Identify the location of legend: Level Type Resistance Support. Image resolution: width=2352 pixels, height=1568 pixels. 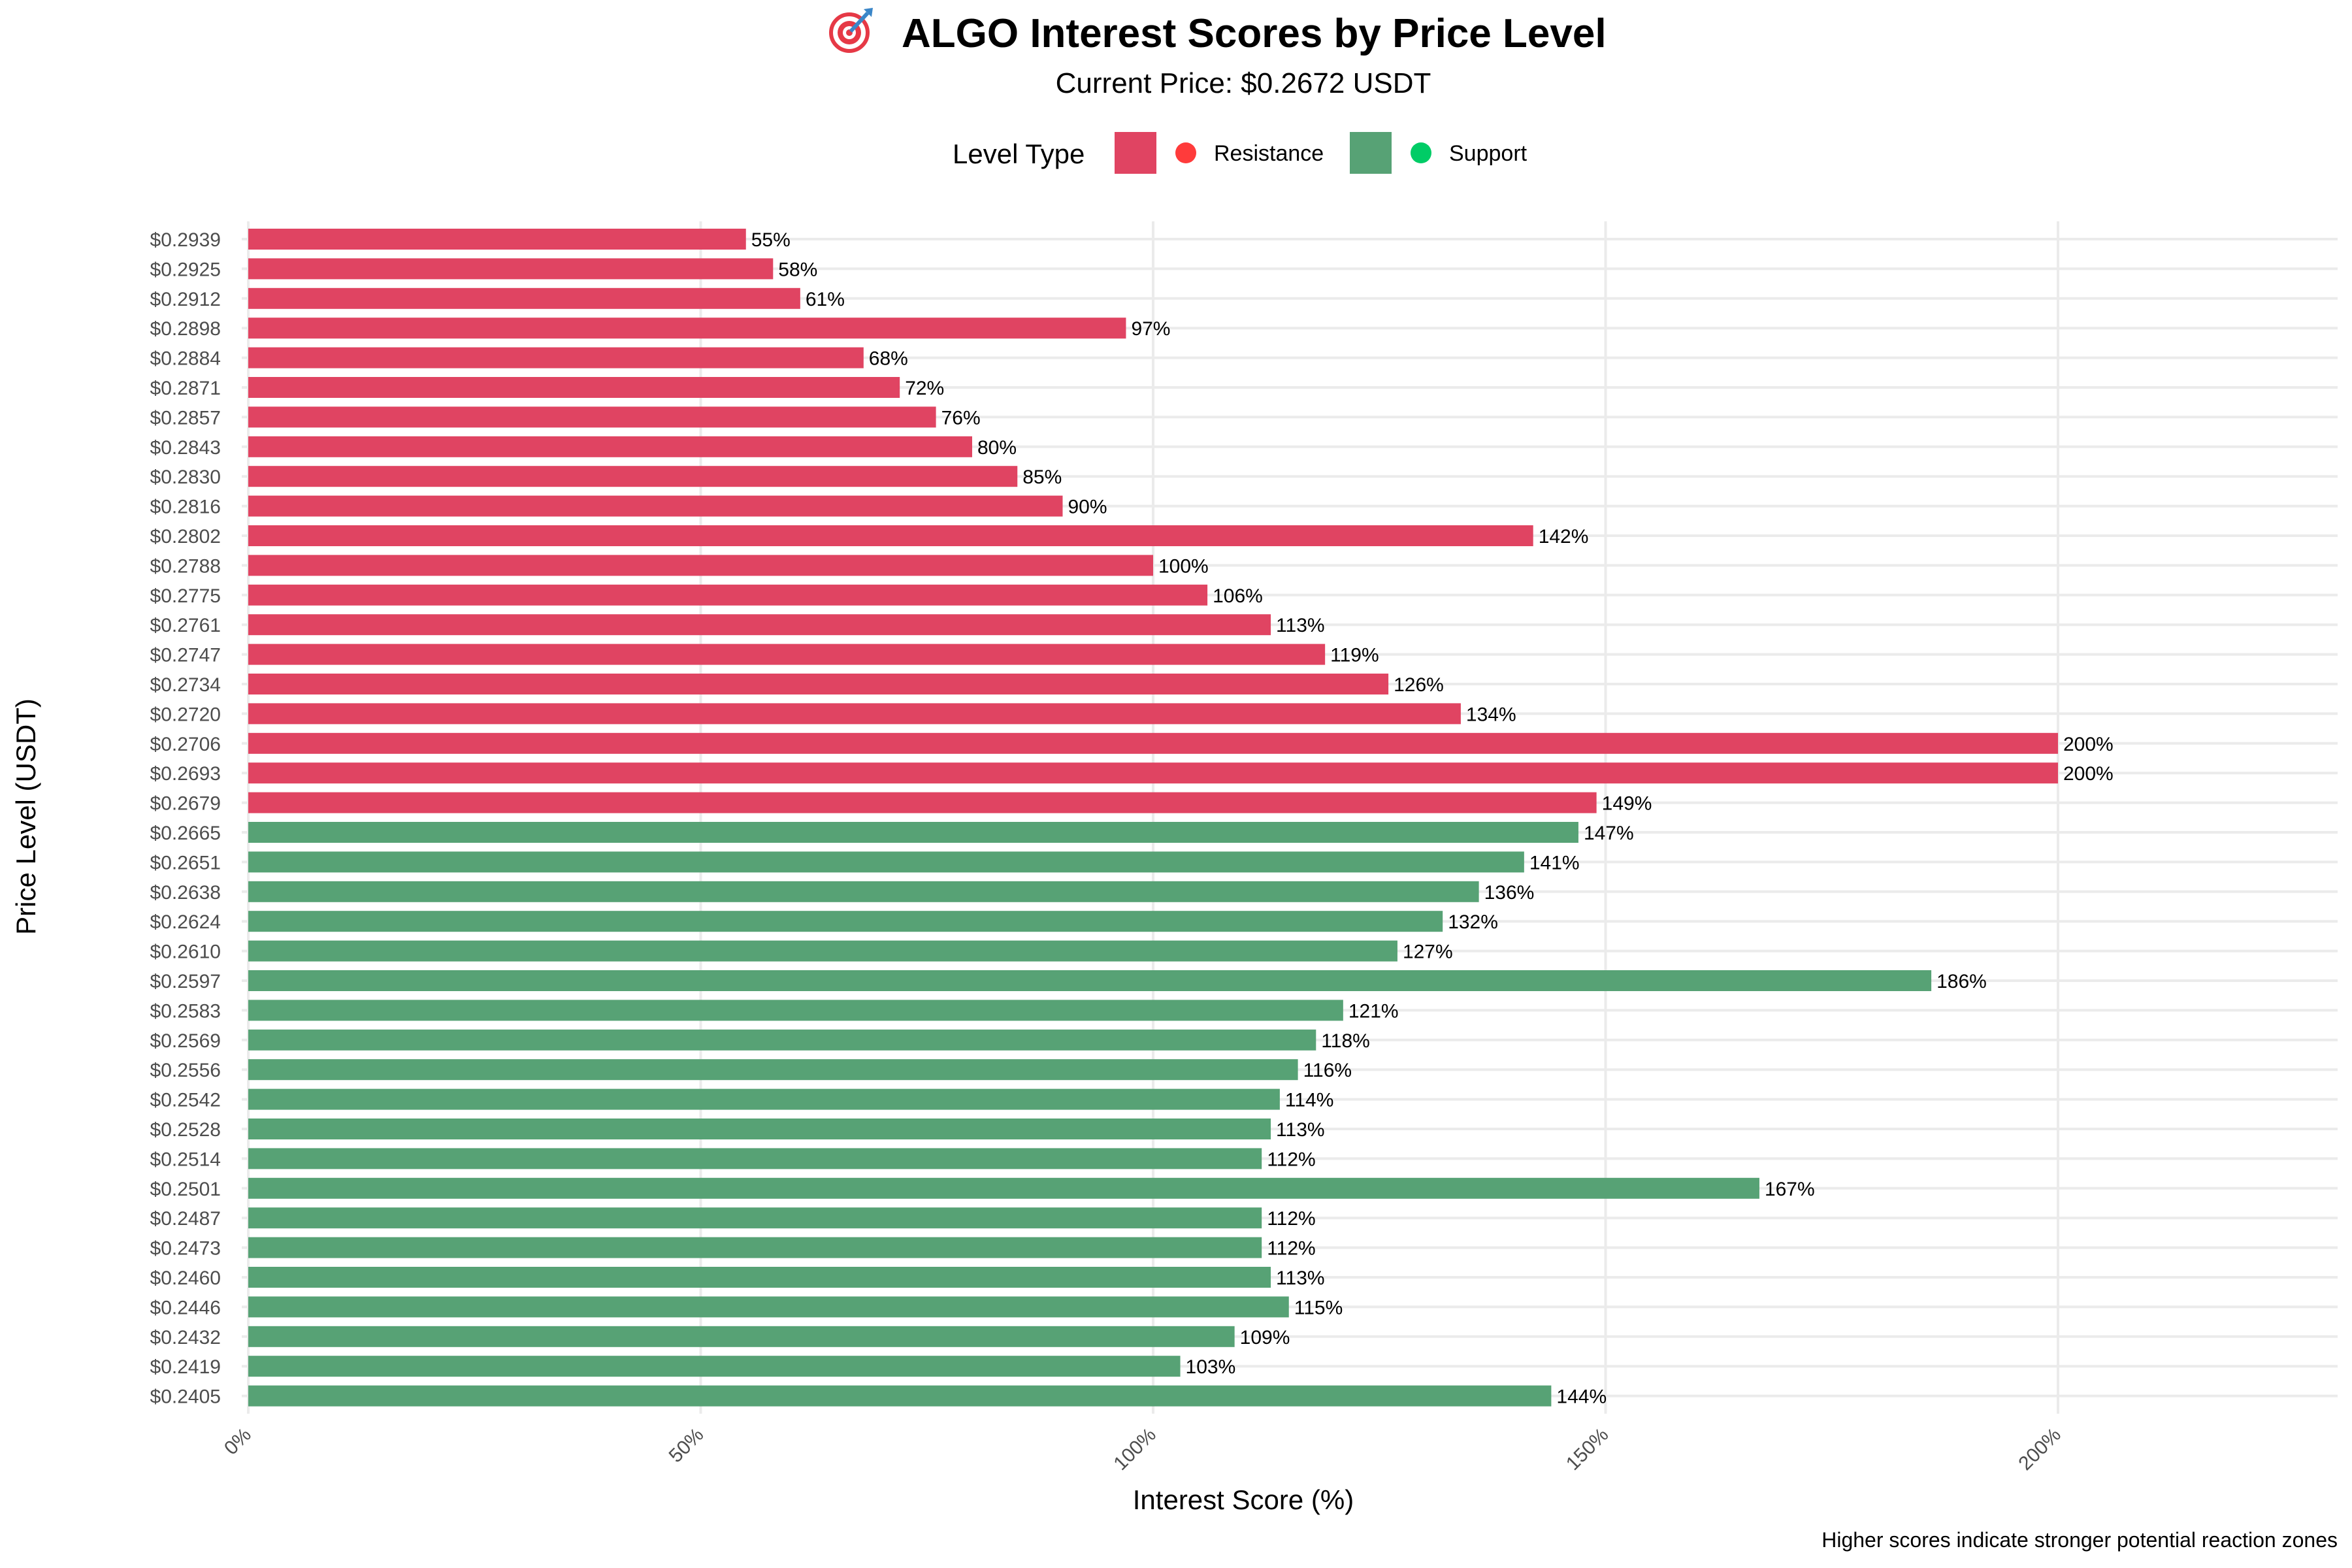
(1240, 153).